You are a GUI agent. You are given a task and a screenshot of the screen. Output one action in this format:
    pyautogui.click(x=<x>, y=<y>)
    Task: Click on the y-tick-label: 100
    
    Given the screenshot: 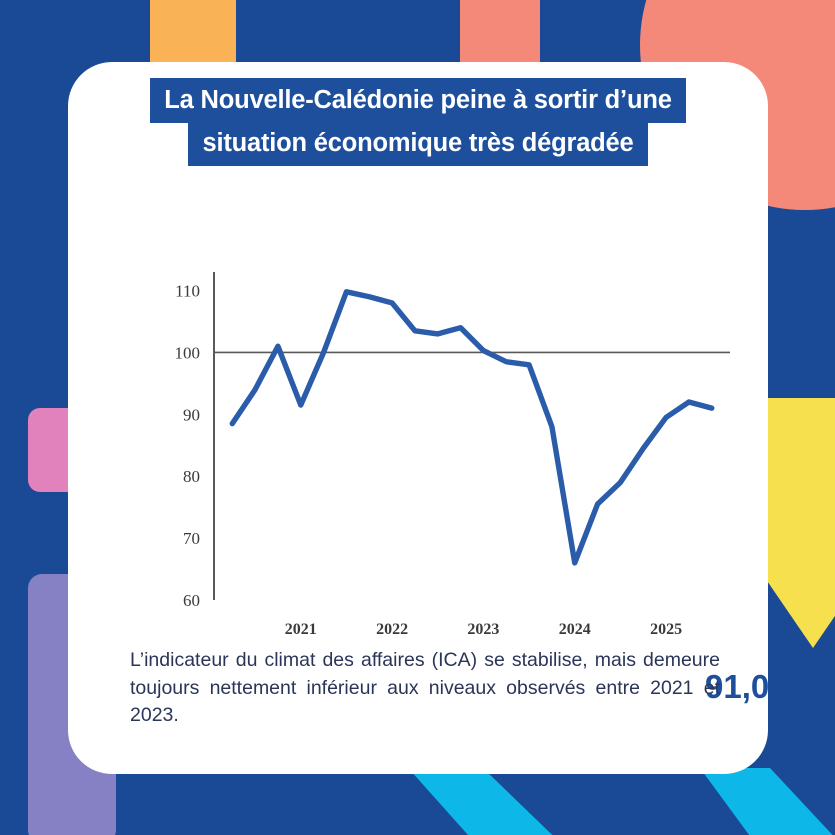 What is the action you would take?
    pyautogui.click(x=188, y=352)
    